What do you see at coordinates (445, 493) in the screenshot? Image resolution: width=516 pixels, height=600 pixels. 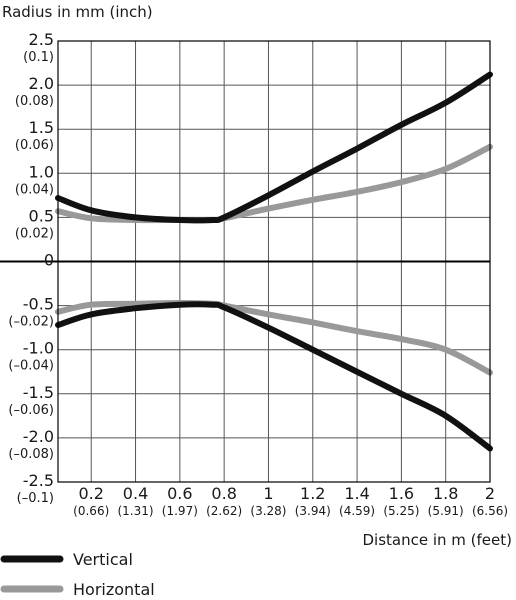 I see `x-tick-label: 1.8` at bounding box center [445, 493].